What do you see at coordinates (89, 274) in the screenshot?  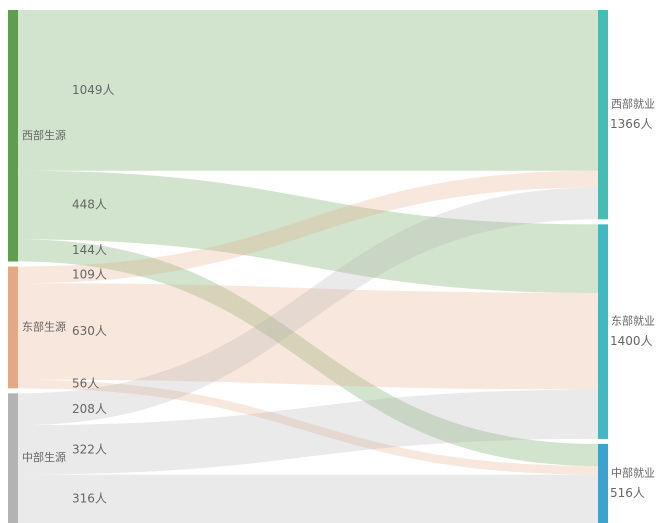 I see `link-label: 109人` at bounding box center [89, 274].